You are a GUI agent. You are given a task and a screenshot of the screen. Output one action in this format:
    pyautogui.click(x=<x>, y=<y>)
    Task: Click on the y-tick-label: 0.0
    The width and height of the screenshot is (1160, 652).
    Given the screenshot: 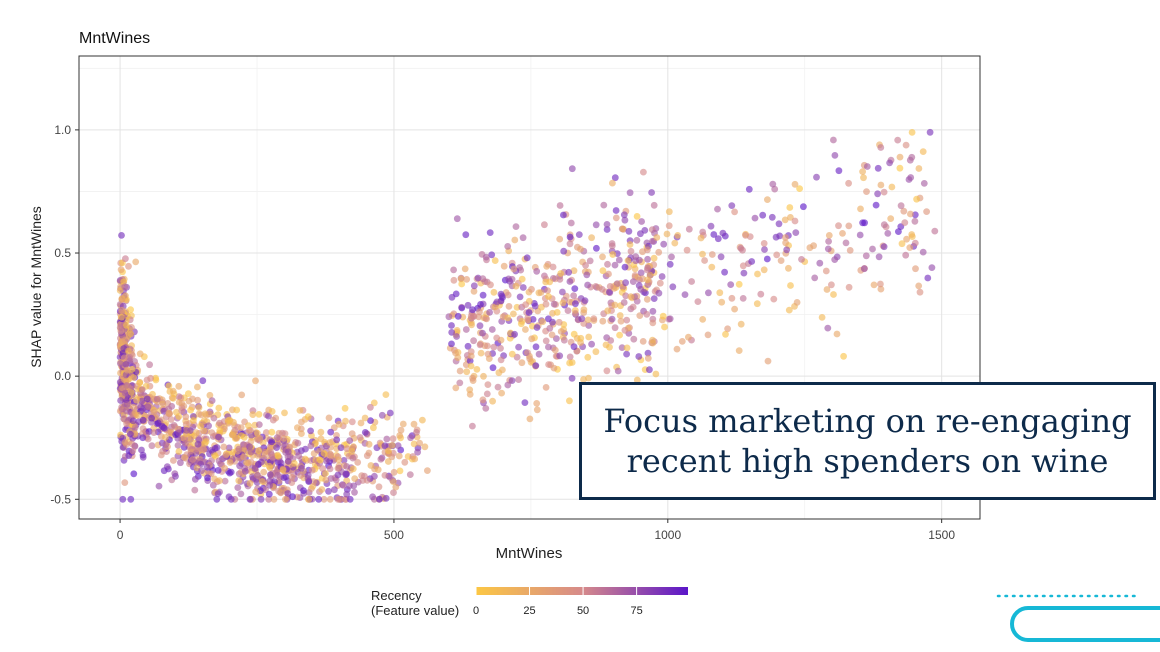 What is the action you would take?
    pyautogui.click(x=62, y=376)
    